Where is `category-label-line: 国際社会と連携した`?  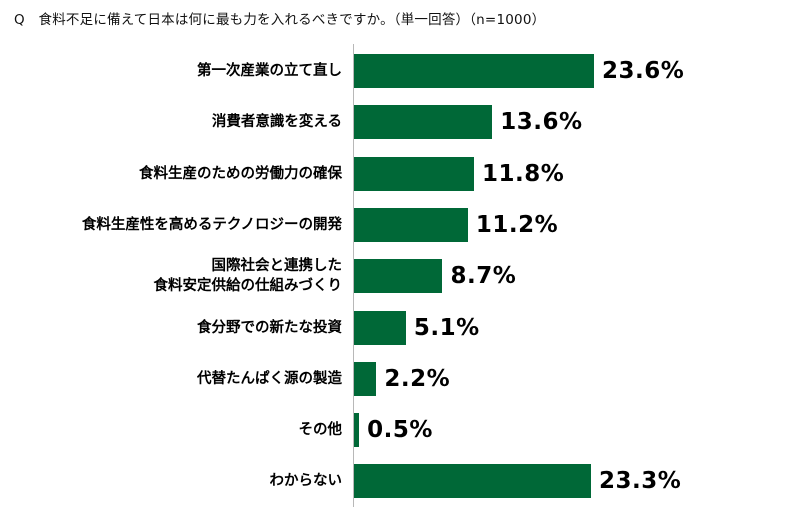 category-label-line: 国際社会と連携した is located at coordinates (277, 266).